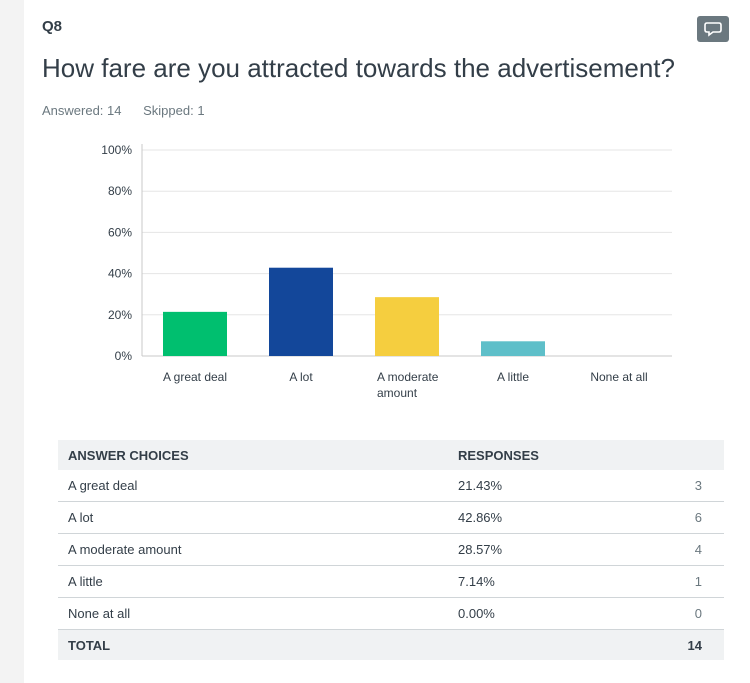 This screenshot has width=750, height=683. I want to click on percent-cell: 42.86%, so click(528, 517).